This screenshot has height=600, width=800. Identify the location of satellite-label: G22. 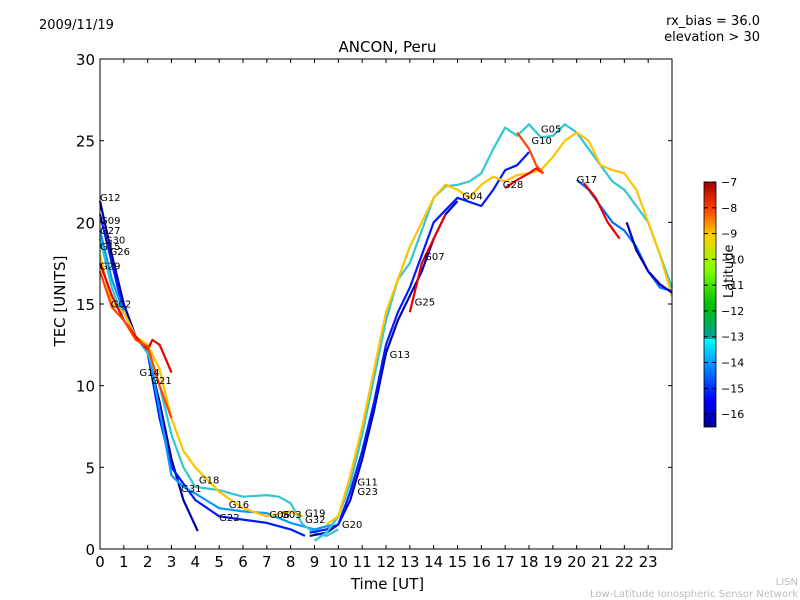
(229, 518).